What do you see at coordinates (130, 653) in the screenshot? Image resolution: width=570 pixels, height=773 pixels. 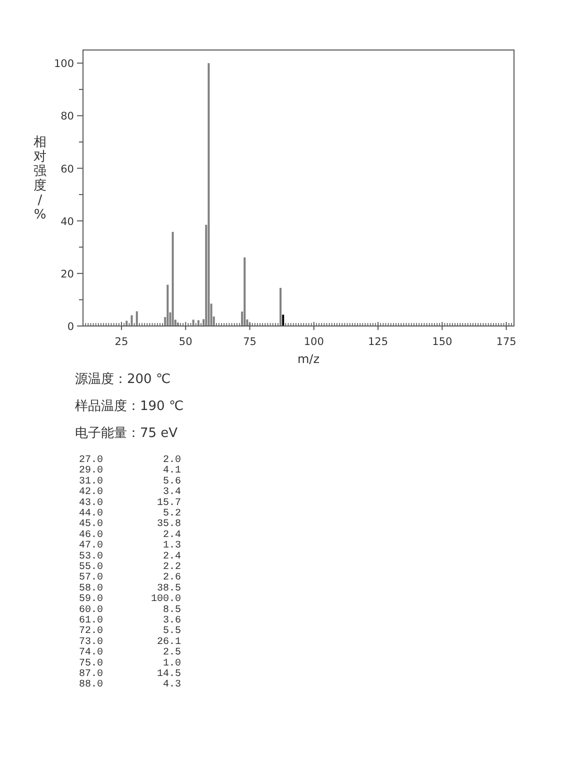 I see `text: 74.0 2.5` at bounding box center [130, 653].